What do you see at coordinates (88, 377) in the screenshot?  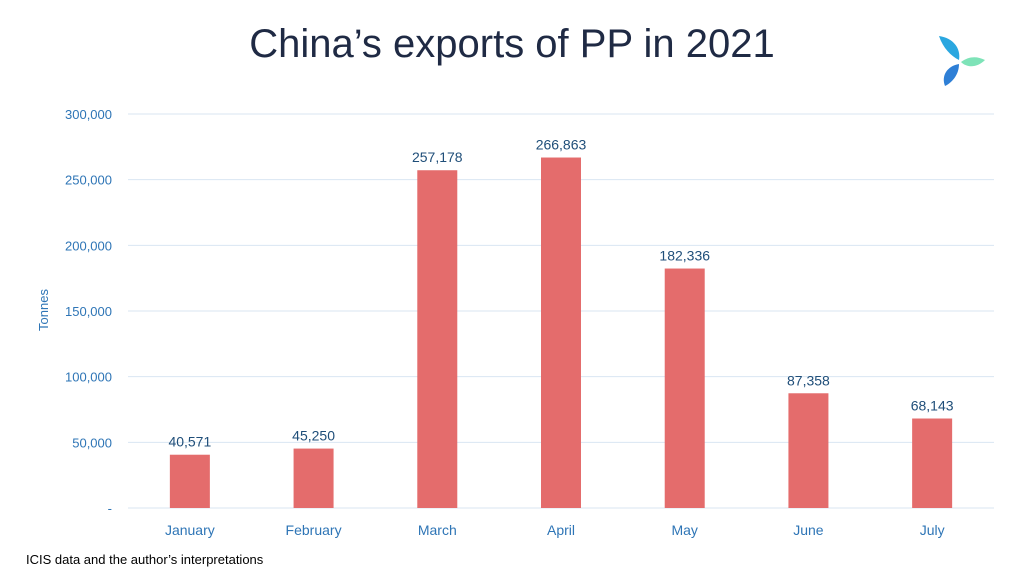 I see `y-tick-label: 100,000` at bounding box center [88, 377].